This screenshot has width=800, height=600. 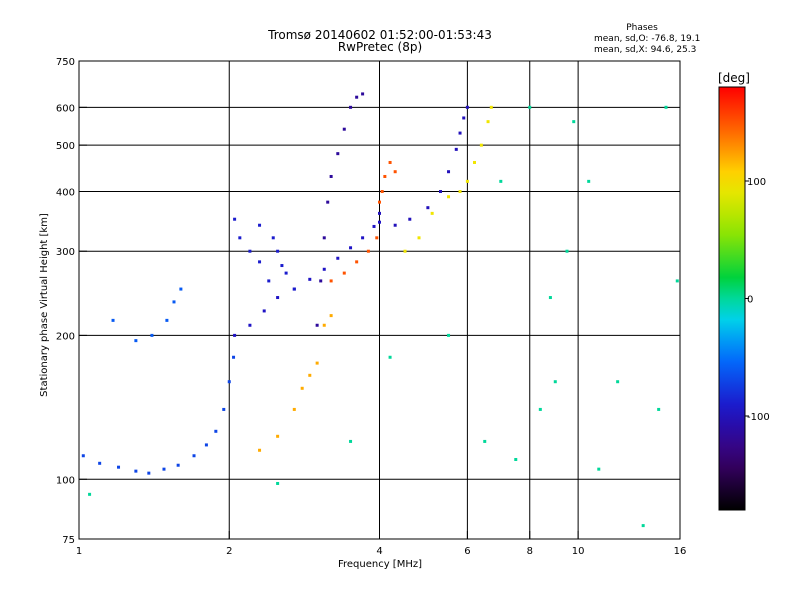 What do you see at coordinates (750, 300) in the screenshot?
I see `colorbar-tick-label: 0` at bounding box center [750, 300].